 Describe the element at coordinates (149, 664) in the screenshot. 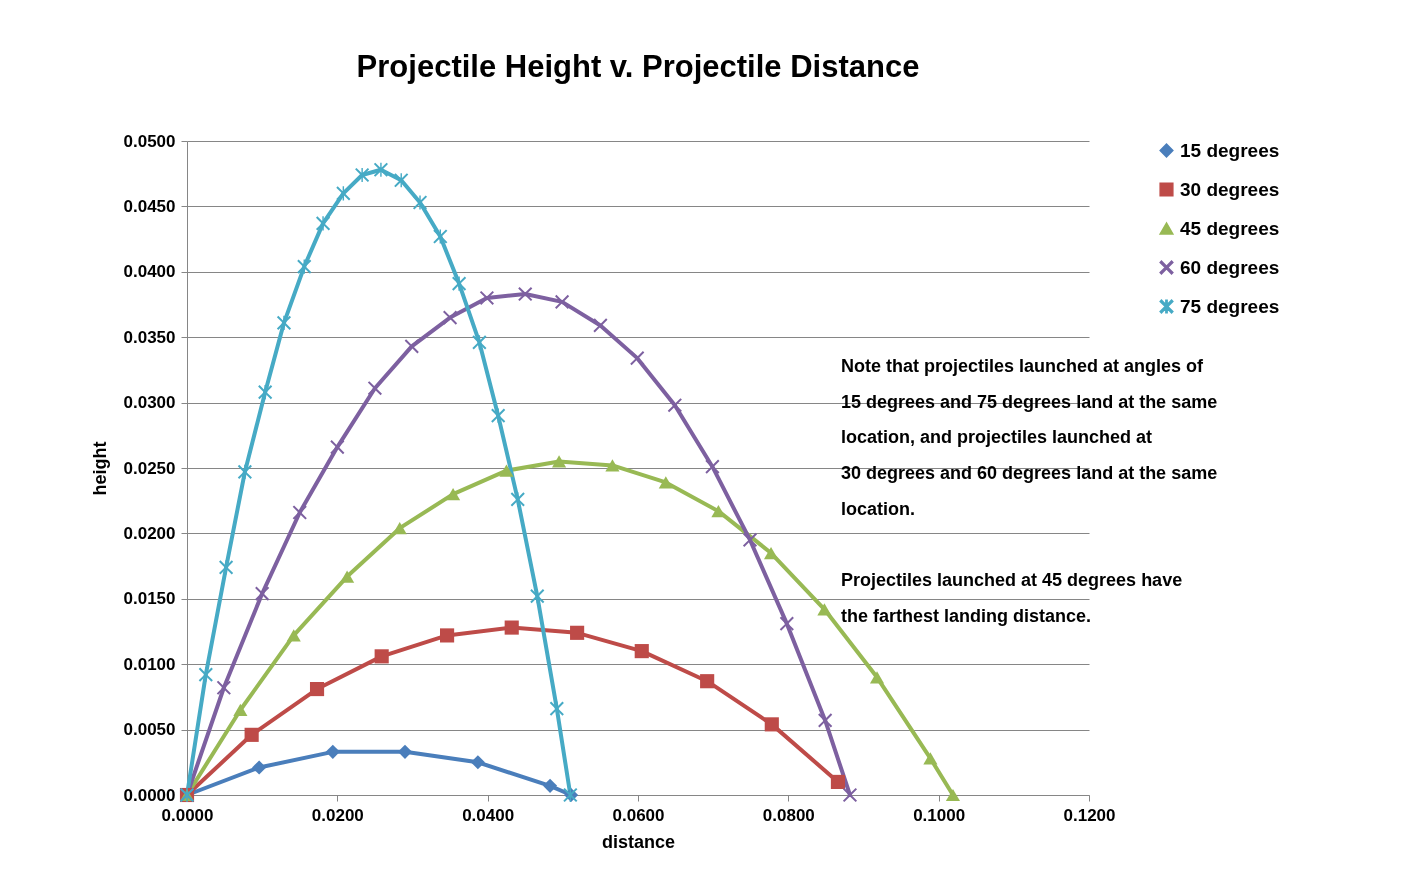

I see `y-tick-label: 0.0100` at that location.